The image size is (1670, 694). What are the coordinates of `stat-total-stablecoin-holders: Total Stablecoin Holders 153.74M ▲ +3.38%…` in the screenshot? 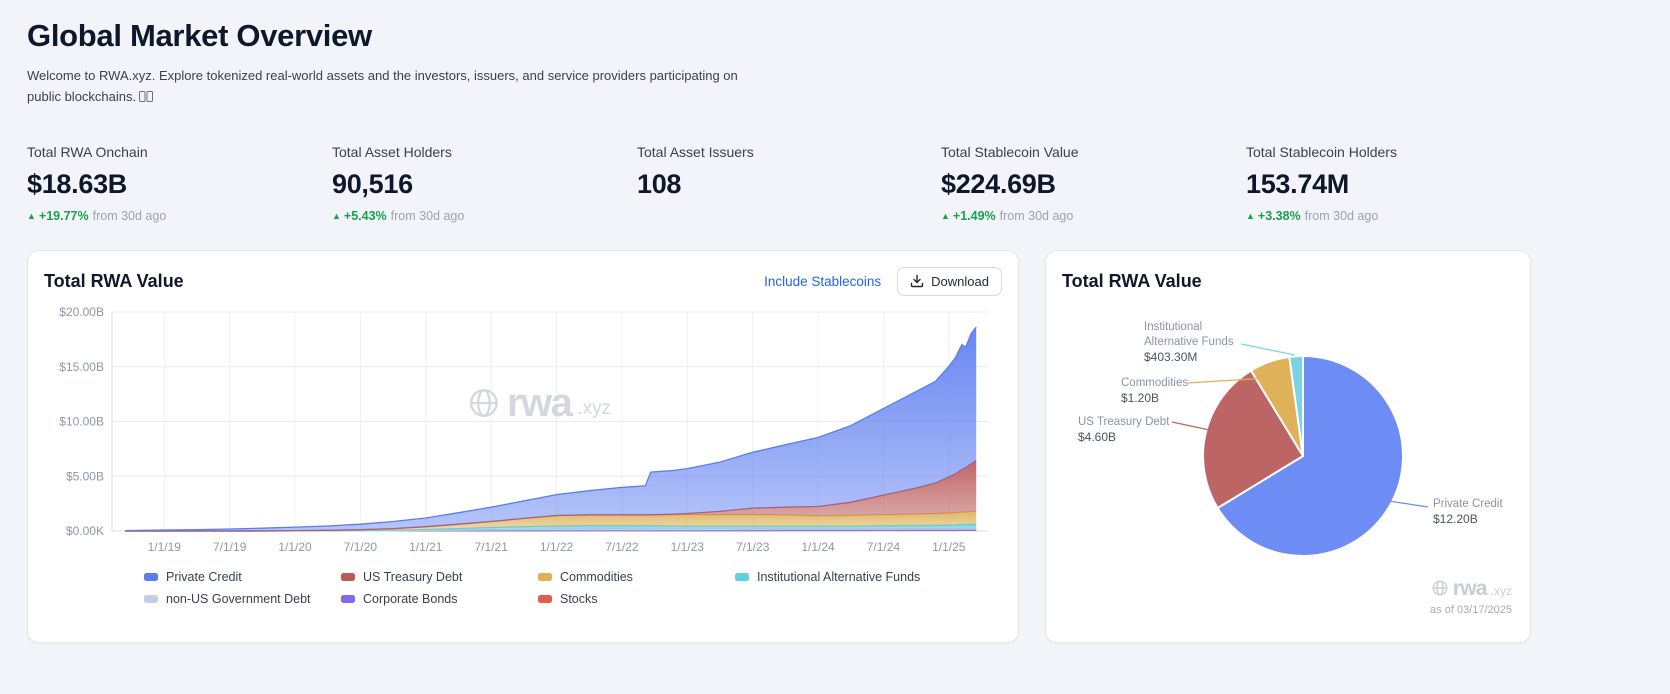 It's located at (1444, 183).